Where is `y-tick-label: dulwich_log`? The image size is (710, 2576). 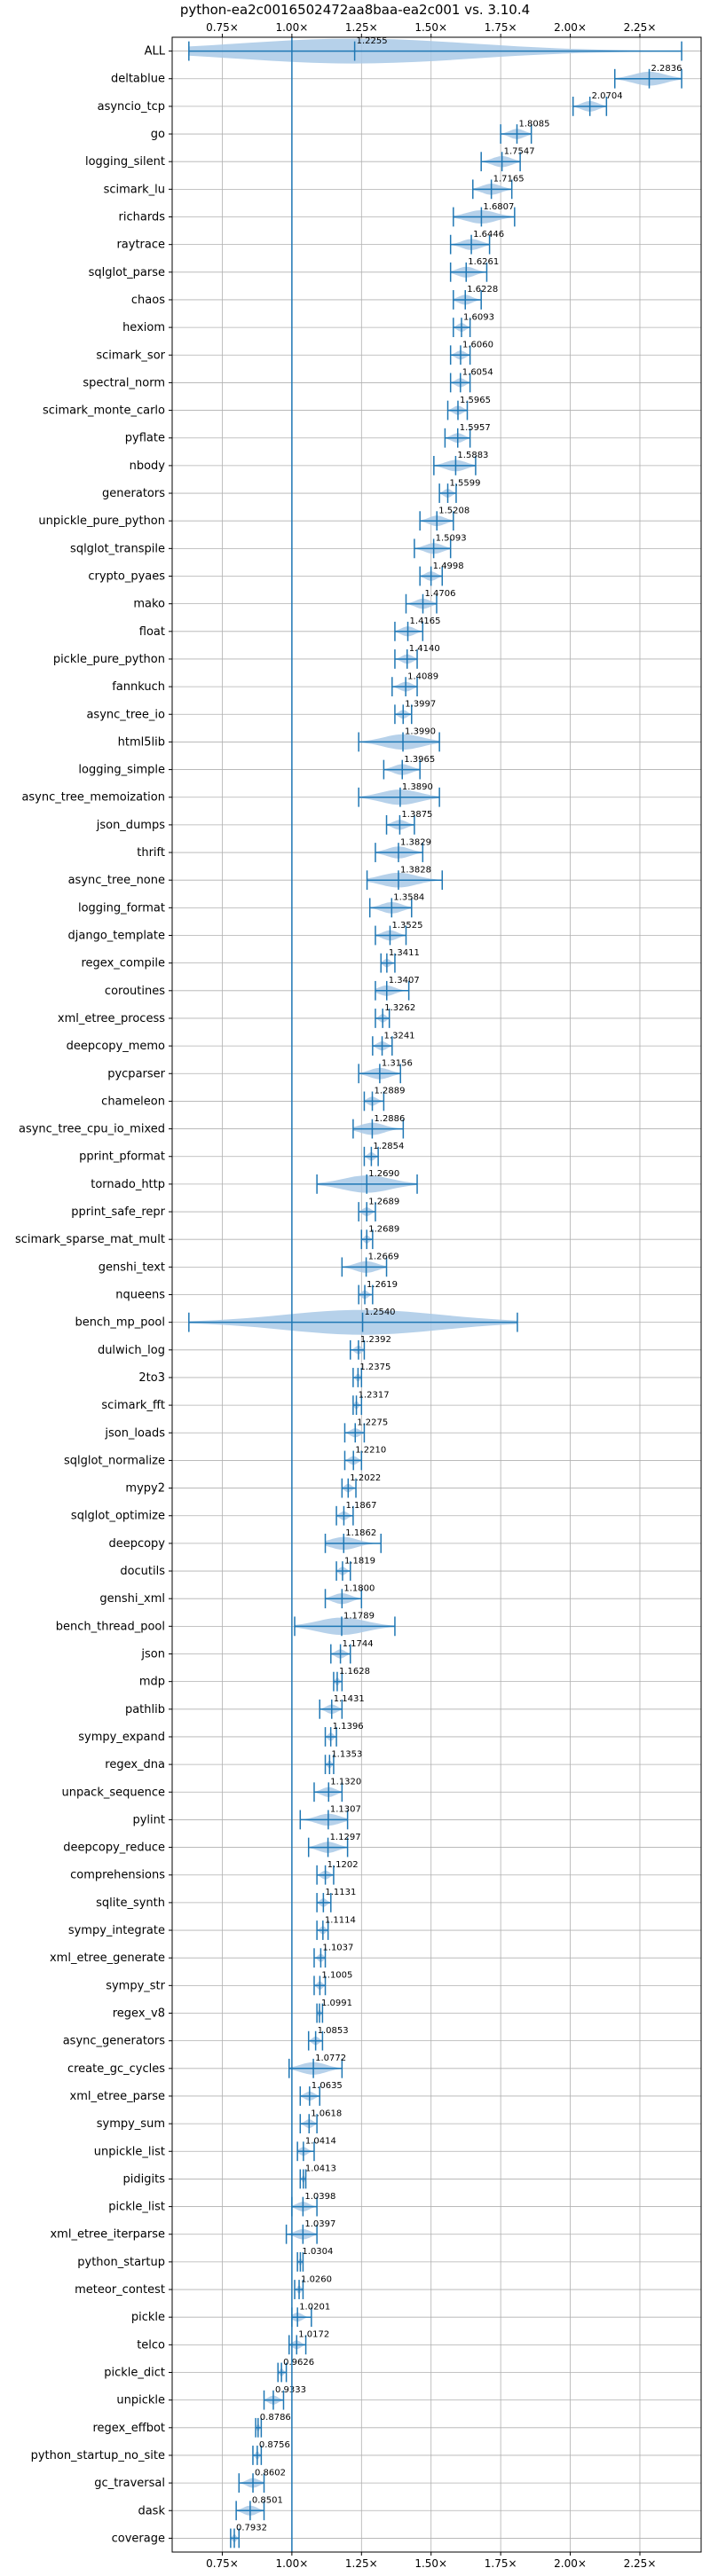
y-tick-label: dulwich_log is located at coordinates (131, 1350).